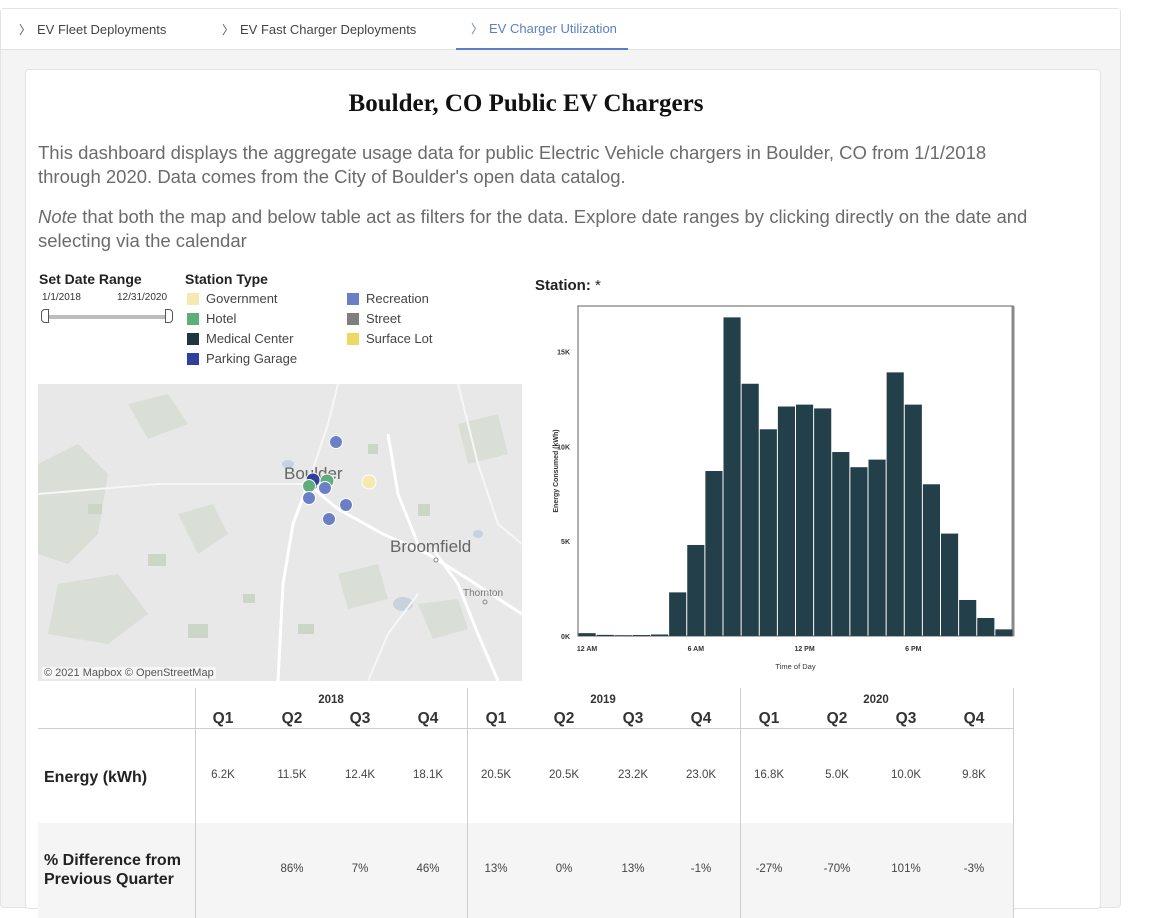 Image resolution: width=1152 pixels, height=918 pixels. I want to click on map-label-thornton: Thornton, so click(483, 593).